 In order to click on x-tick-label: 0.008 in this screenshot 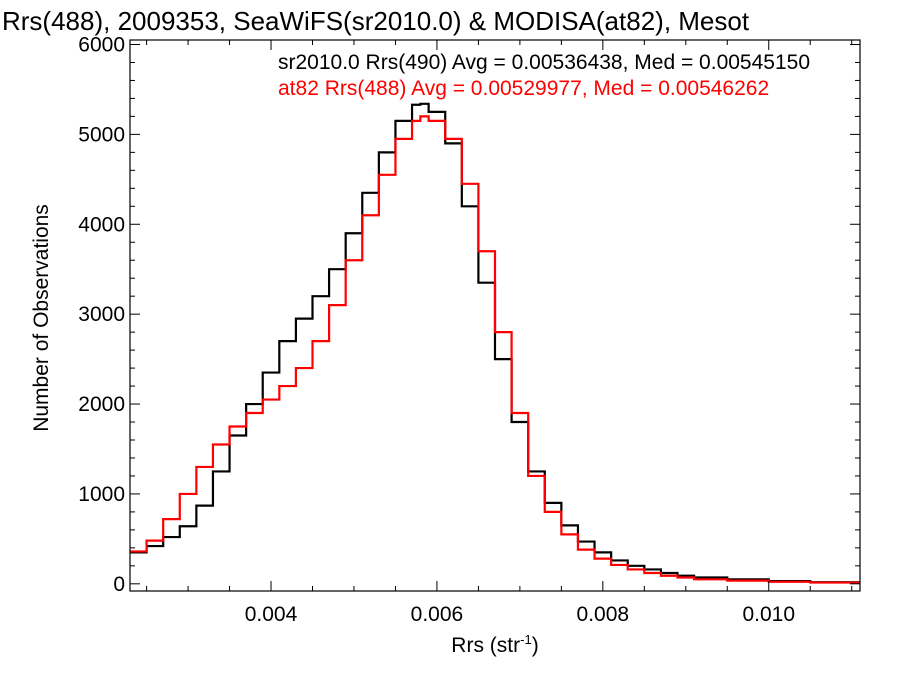, I will do `click(603, 614)`.